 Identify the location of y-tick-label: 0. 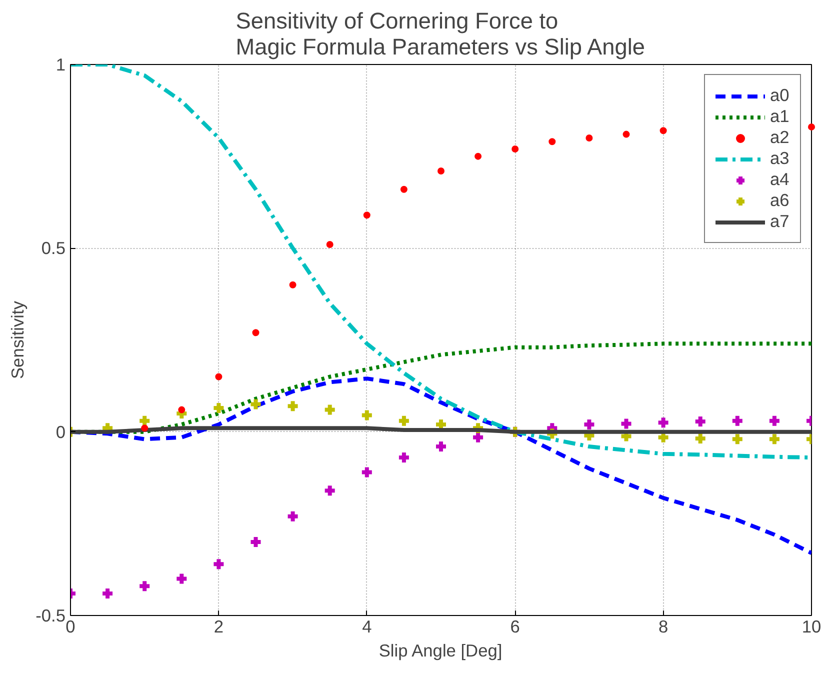
(61, 432).